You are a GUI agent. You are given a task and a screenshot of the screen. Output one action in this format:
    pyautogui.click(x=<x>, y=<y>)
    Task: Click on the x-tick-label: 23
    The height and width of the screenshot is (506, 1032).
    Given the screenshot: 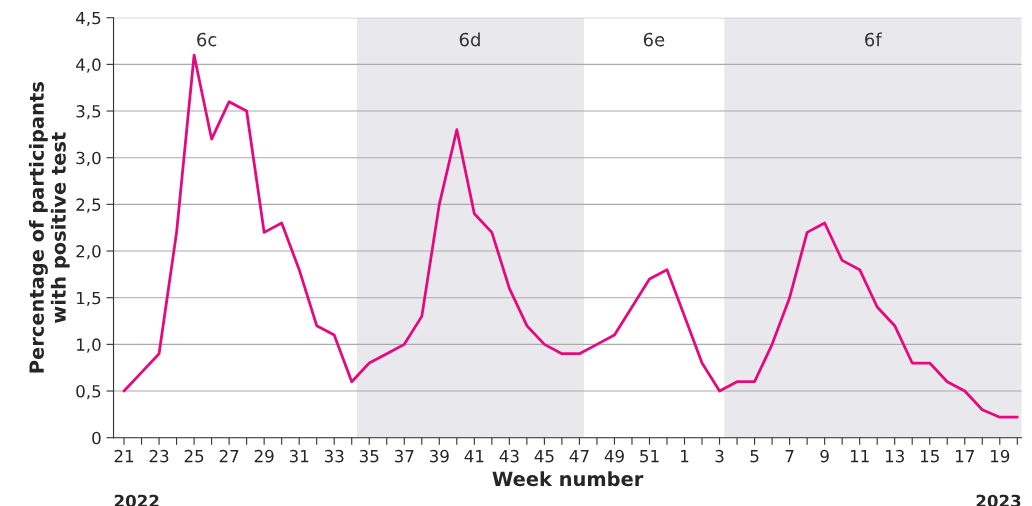 What is the action you would take?
    pyautogui.click(x=159, y=456)
    